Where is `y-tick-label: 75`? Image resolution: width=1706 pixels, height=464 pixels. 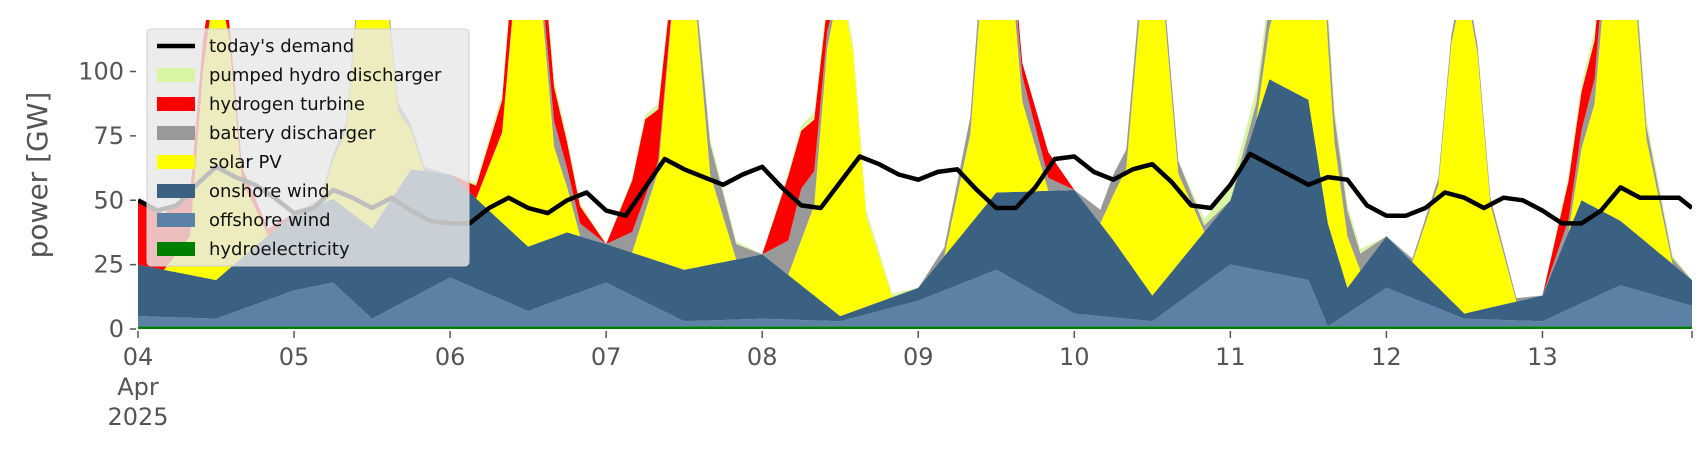 y-tick-label: 75 is located at coordinates (108, 136).